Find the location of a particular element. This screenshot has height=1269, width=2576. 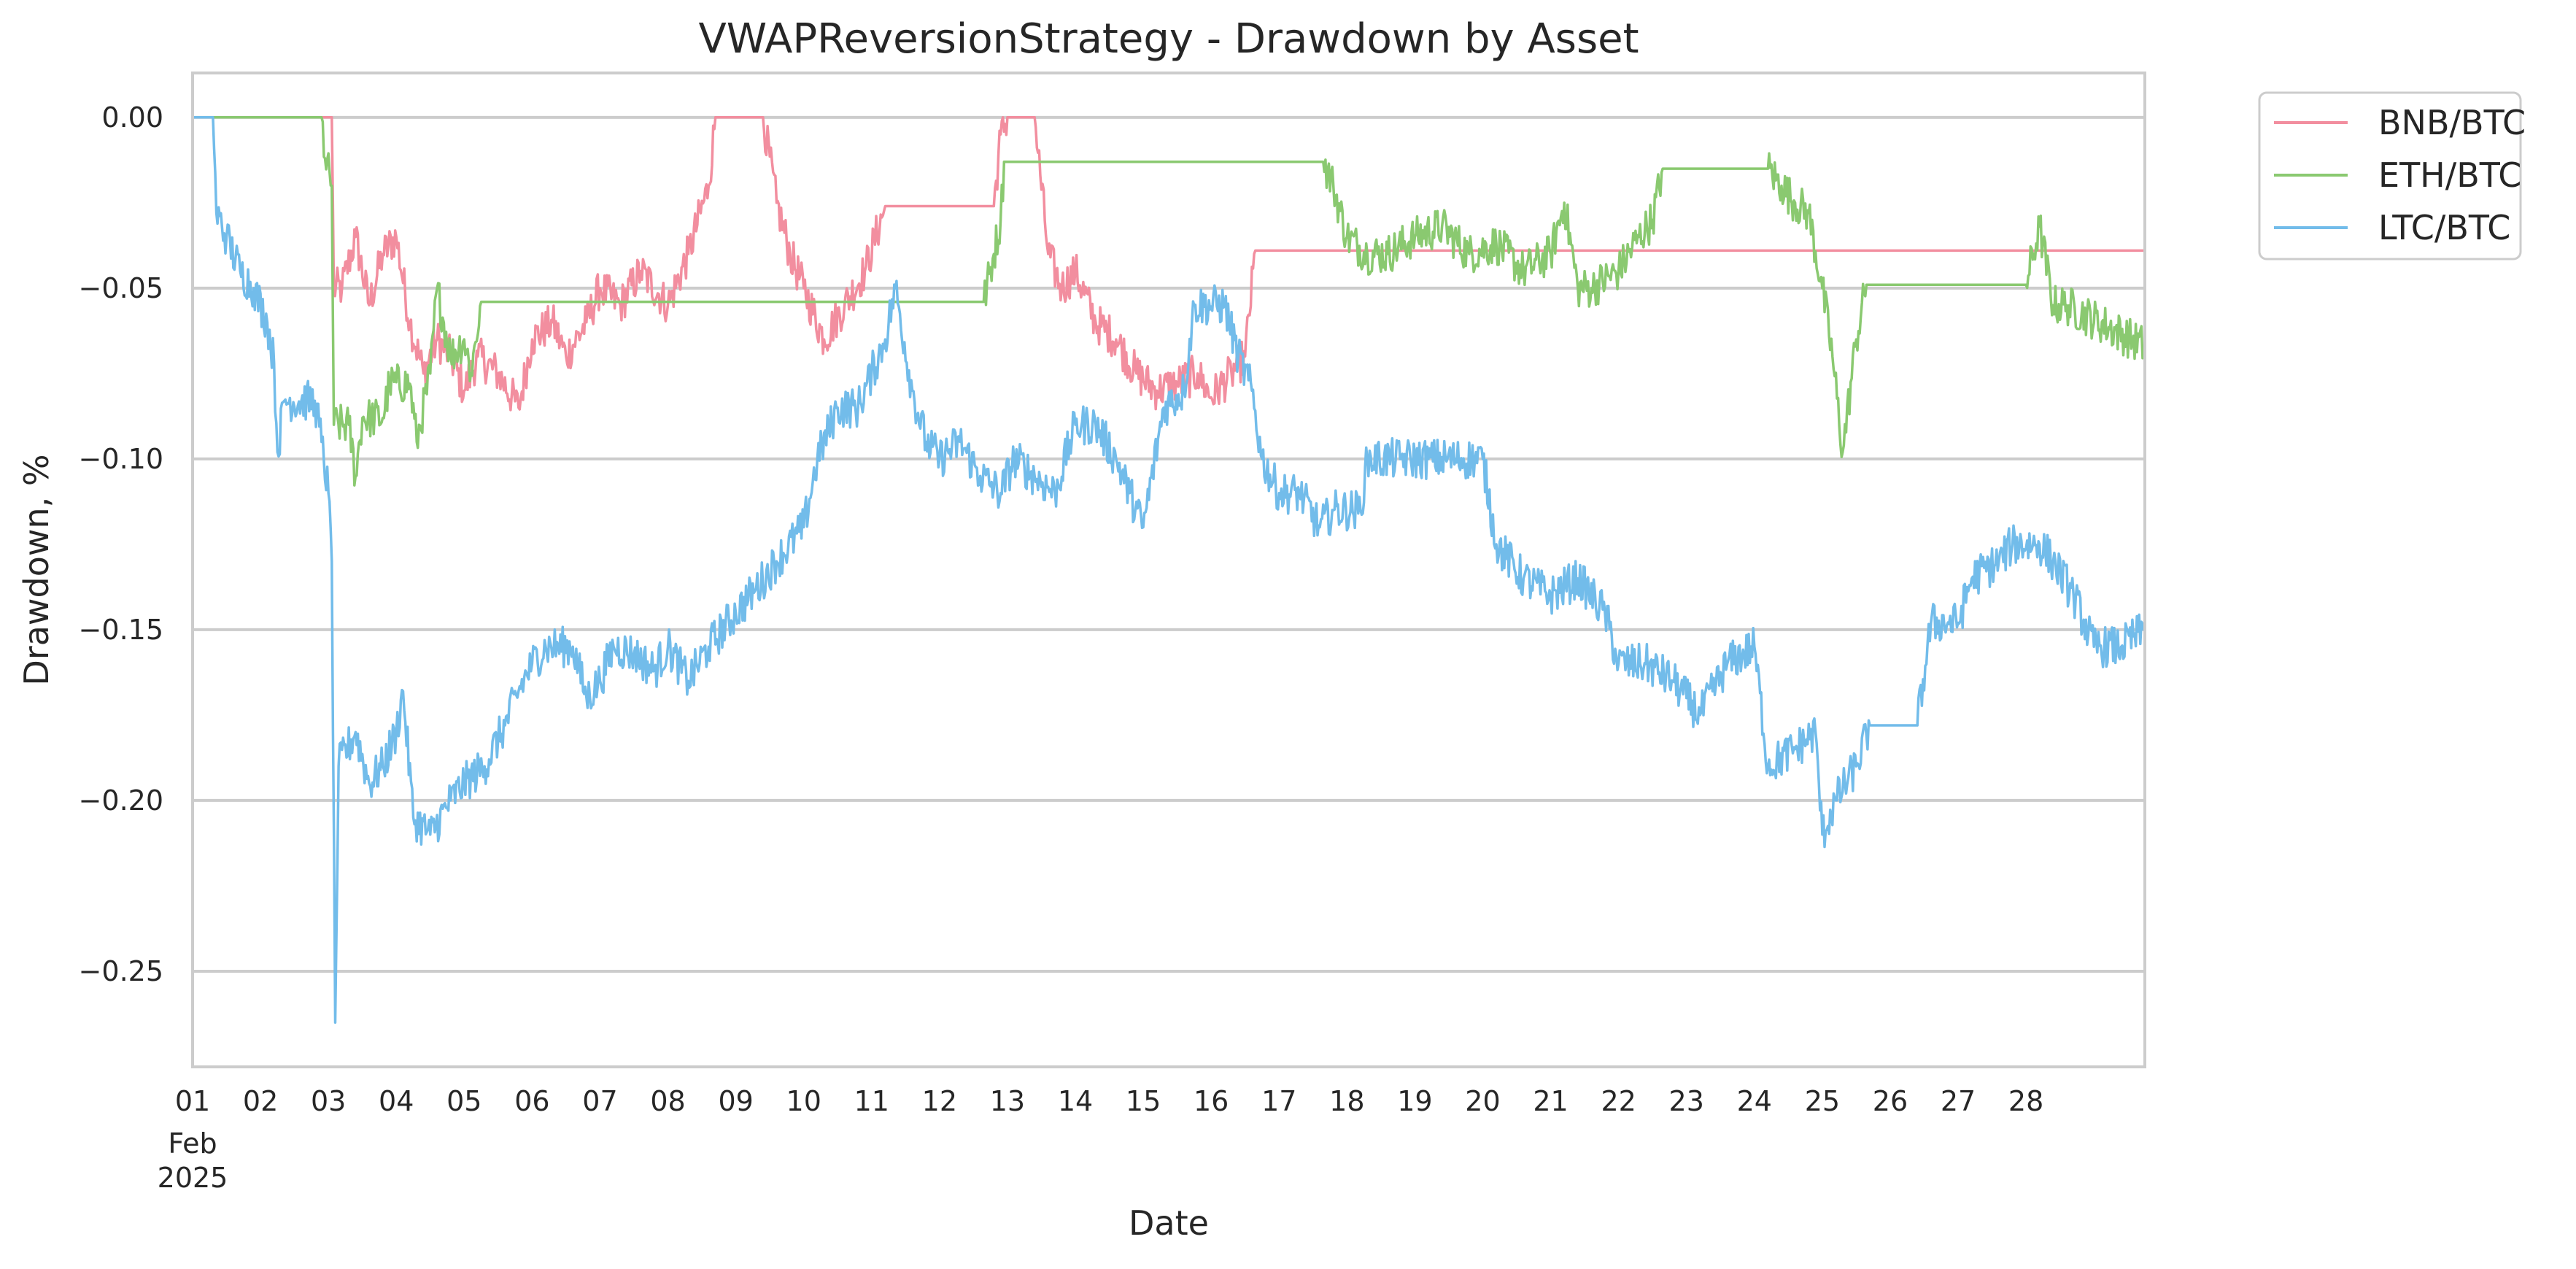

x-tick-label: 21 is located at coordinates (1550, 1101).